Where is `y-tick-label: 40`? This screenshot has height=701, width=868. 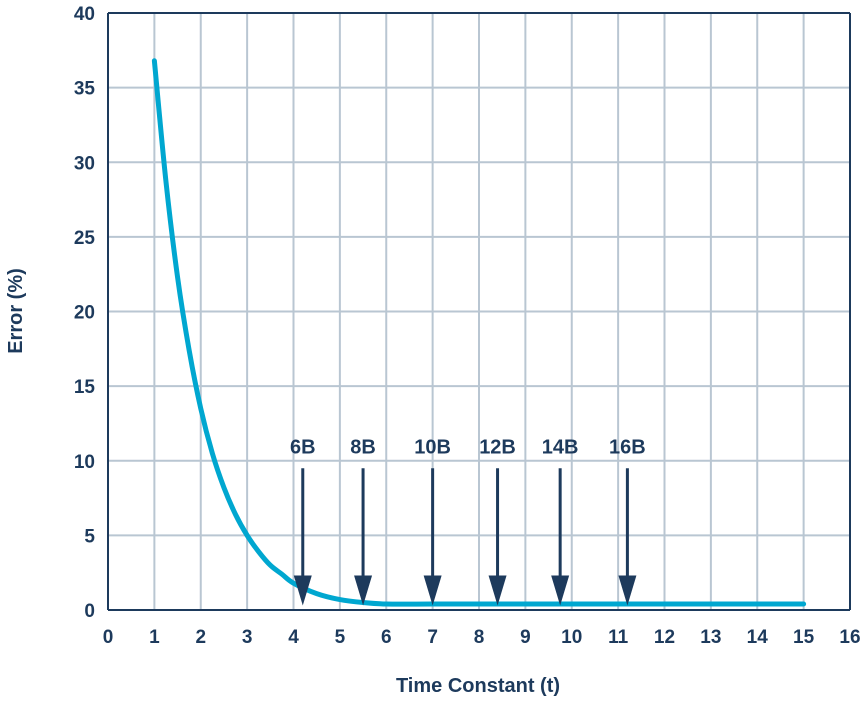
y-tick-label: 40 is located at coordinates (84, 14).